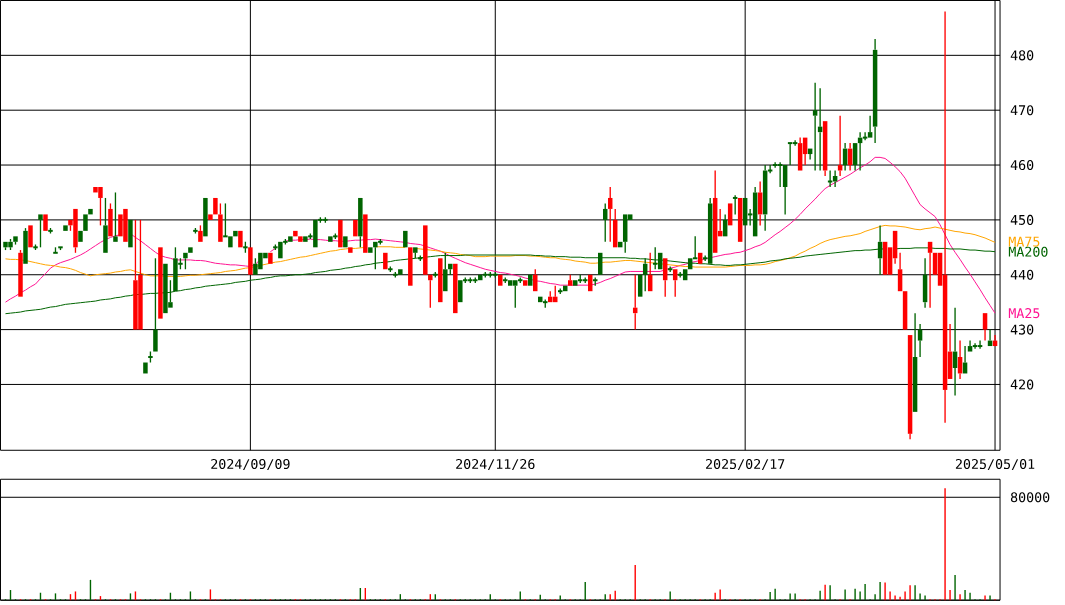 The image size is (1065, 605). I want to click on x-tick-label: 2025/05/01, so click(995, 465).